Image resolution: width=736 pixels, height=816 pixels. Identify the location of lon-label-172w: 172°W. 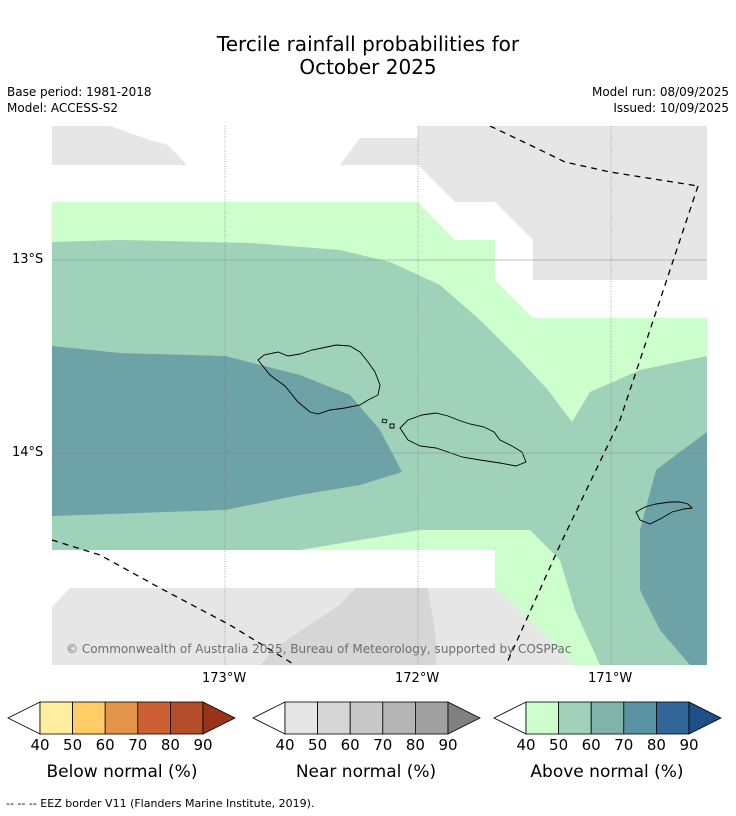
(417, 678).